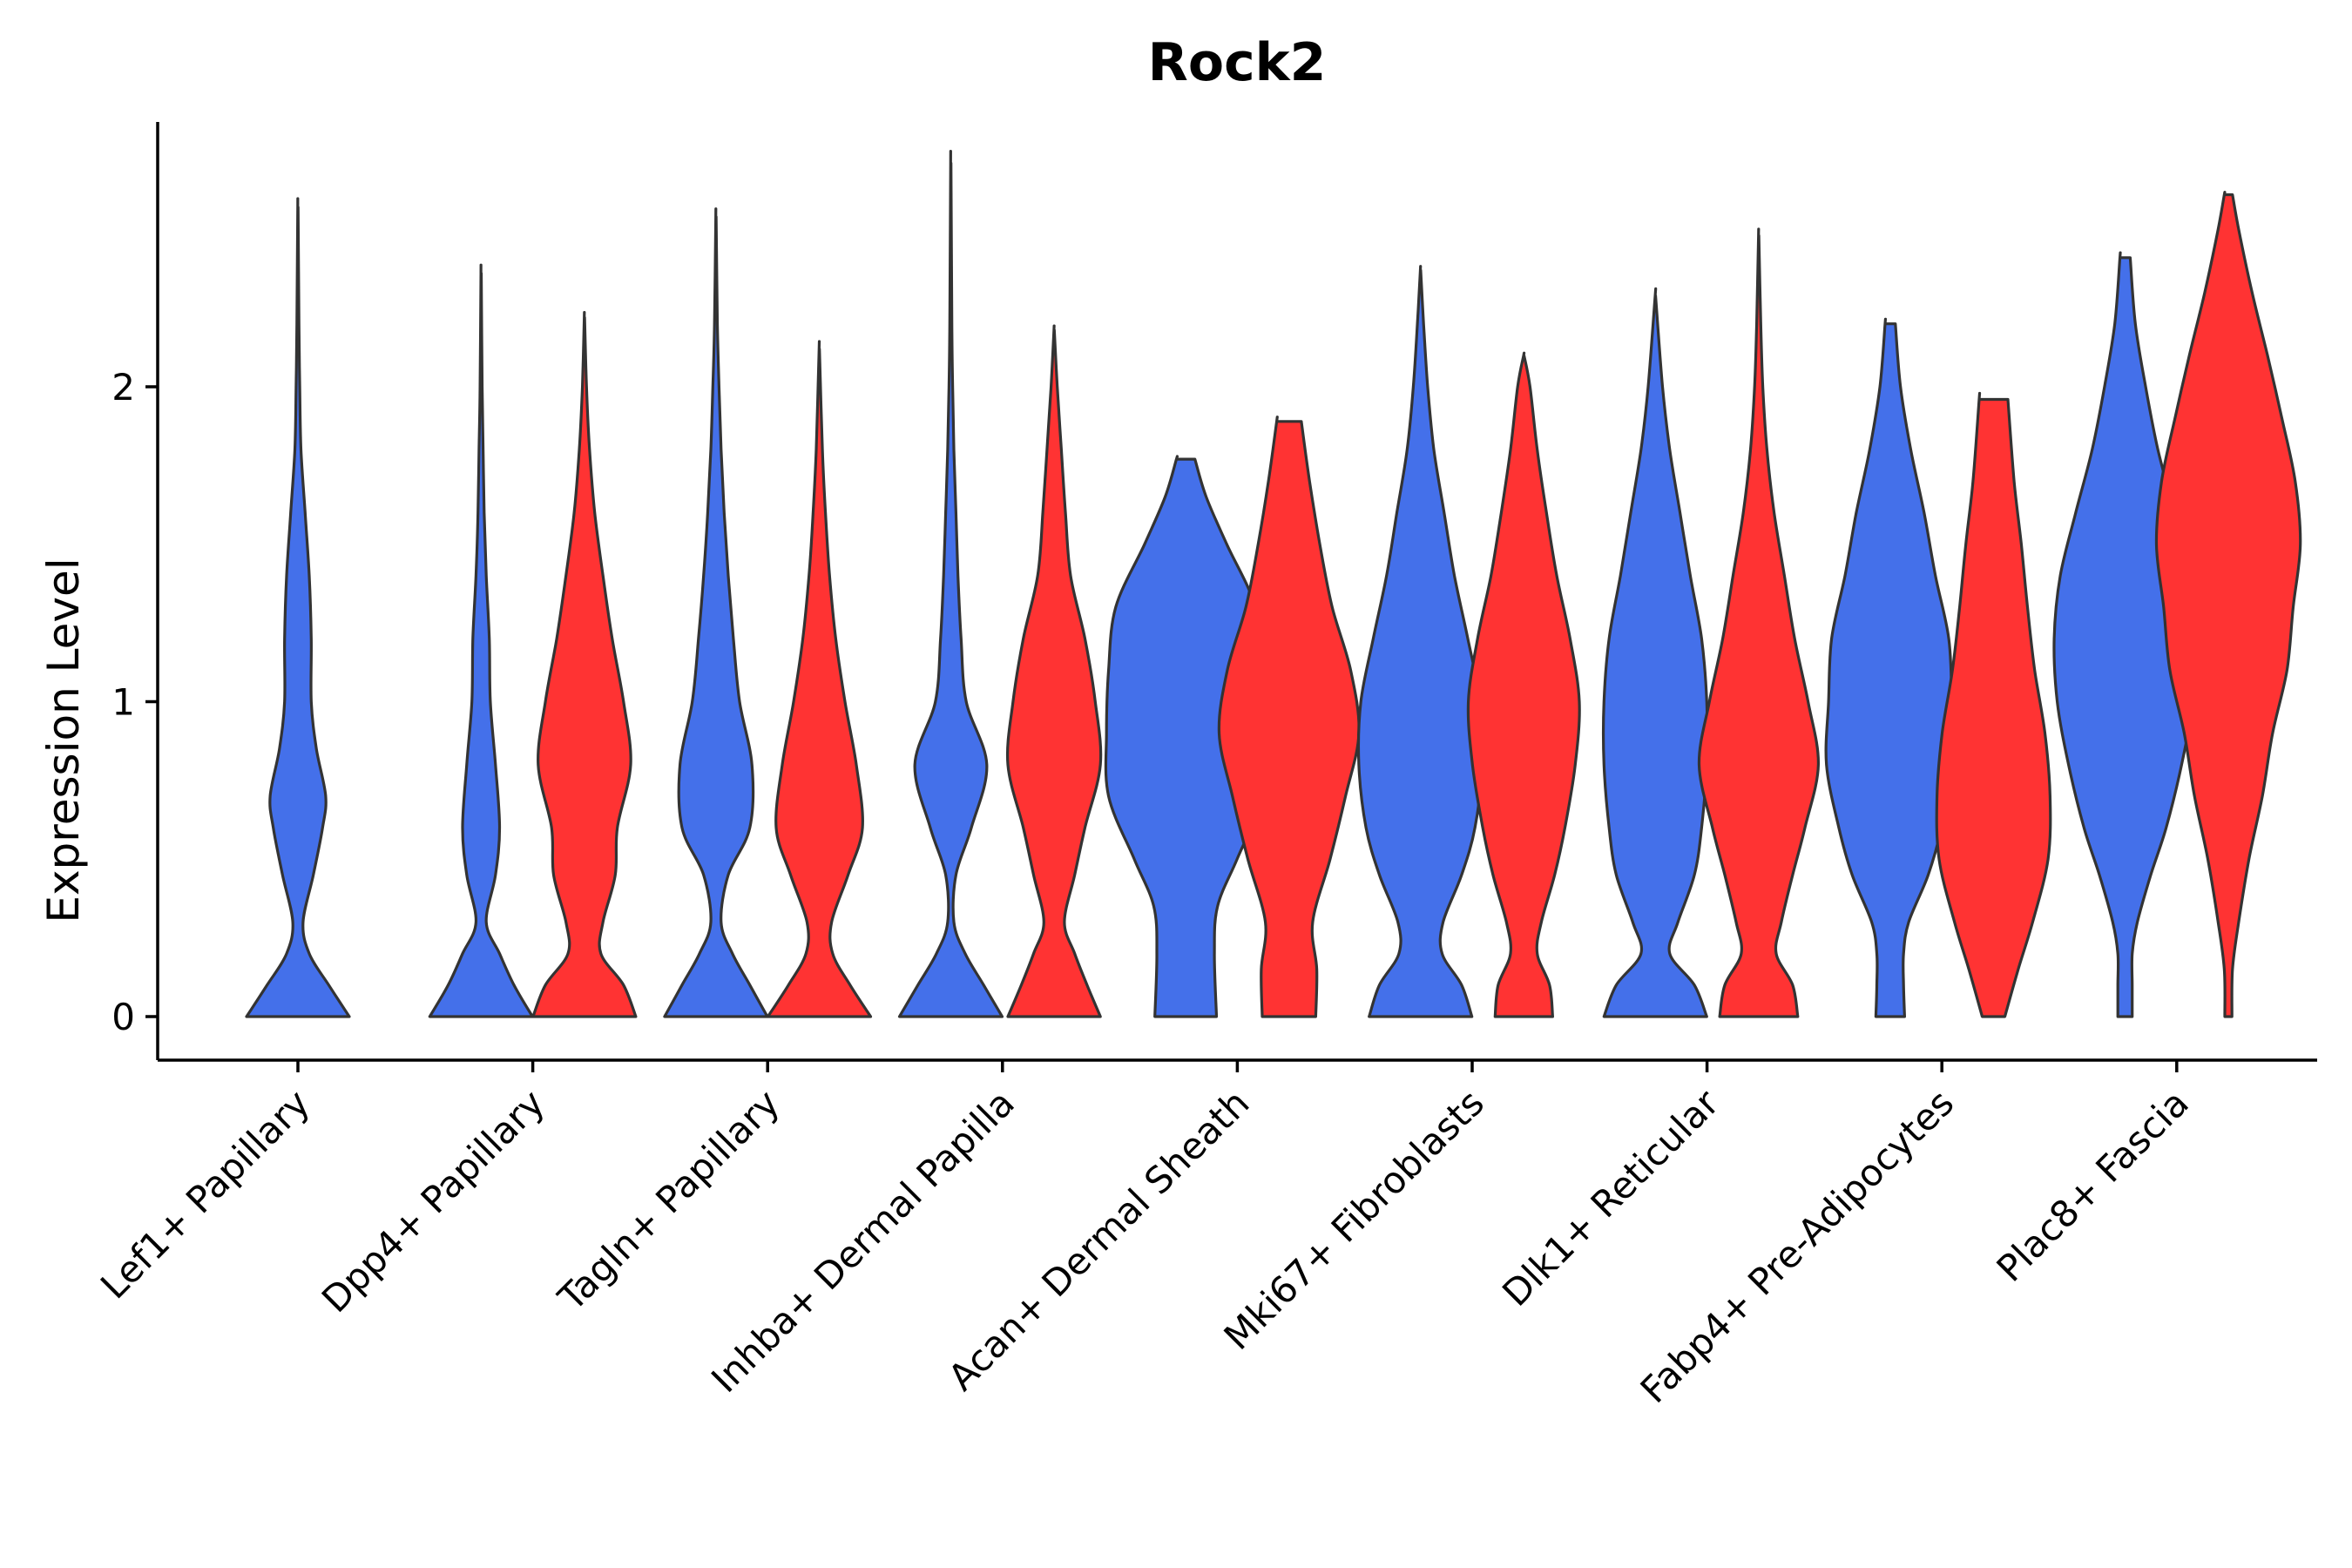 The height and width of the screenshot is (1568, 2352). What do you see at coordinates (716, 613) in the screenshot?
I see `violin-3-group1` at bounding box center [716, 613].